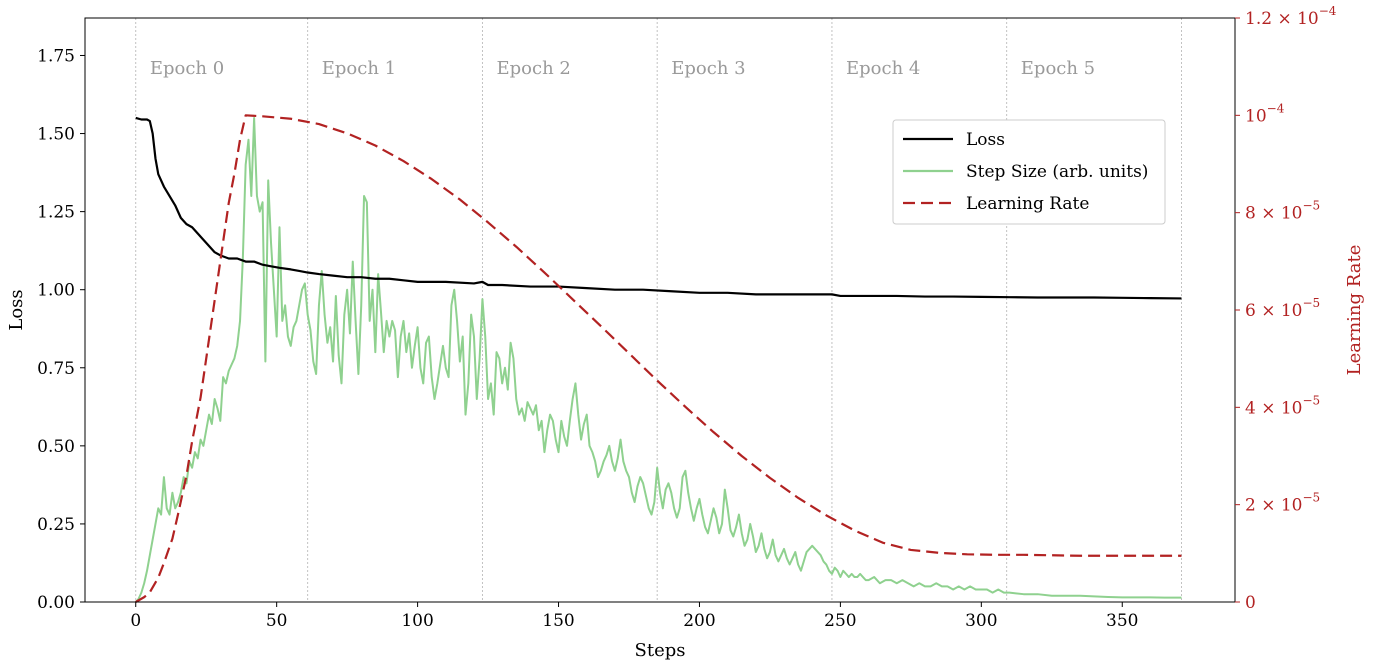 The width and height of the screenshot is (1375, 666). Describe the element at coordinates (56, 603) in the screenshot. I see `y-tick-label: 0.00` at that location.